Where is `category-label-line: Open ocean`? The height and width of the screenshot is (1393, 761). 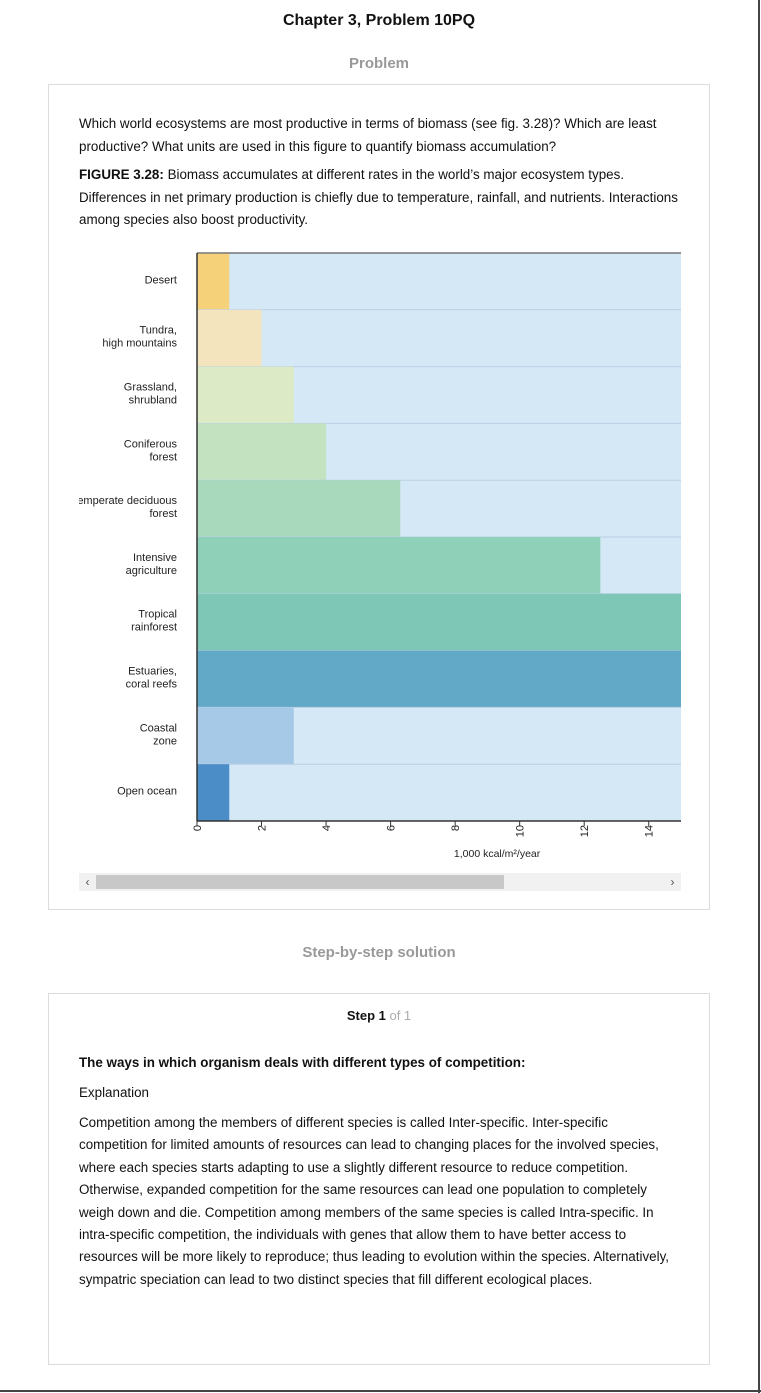
category-label-line: Open ocean is located at coordinates (147, 792).